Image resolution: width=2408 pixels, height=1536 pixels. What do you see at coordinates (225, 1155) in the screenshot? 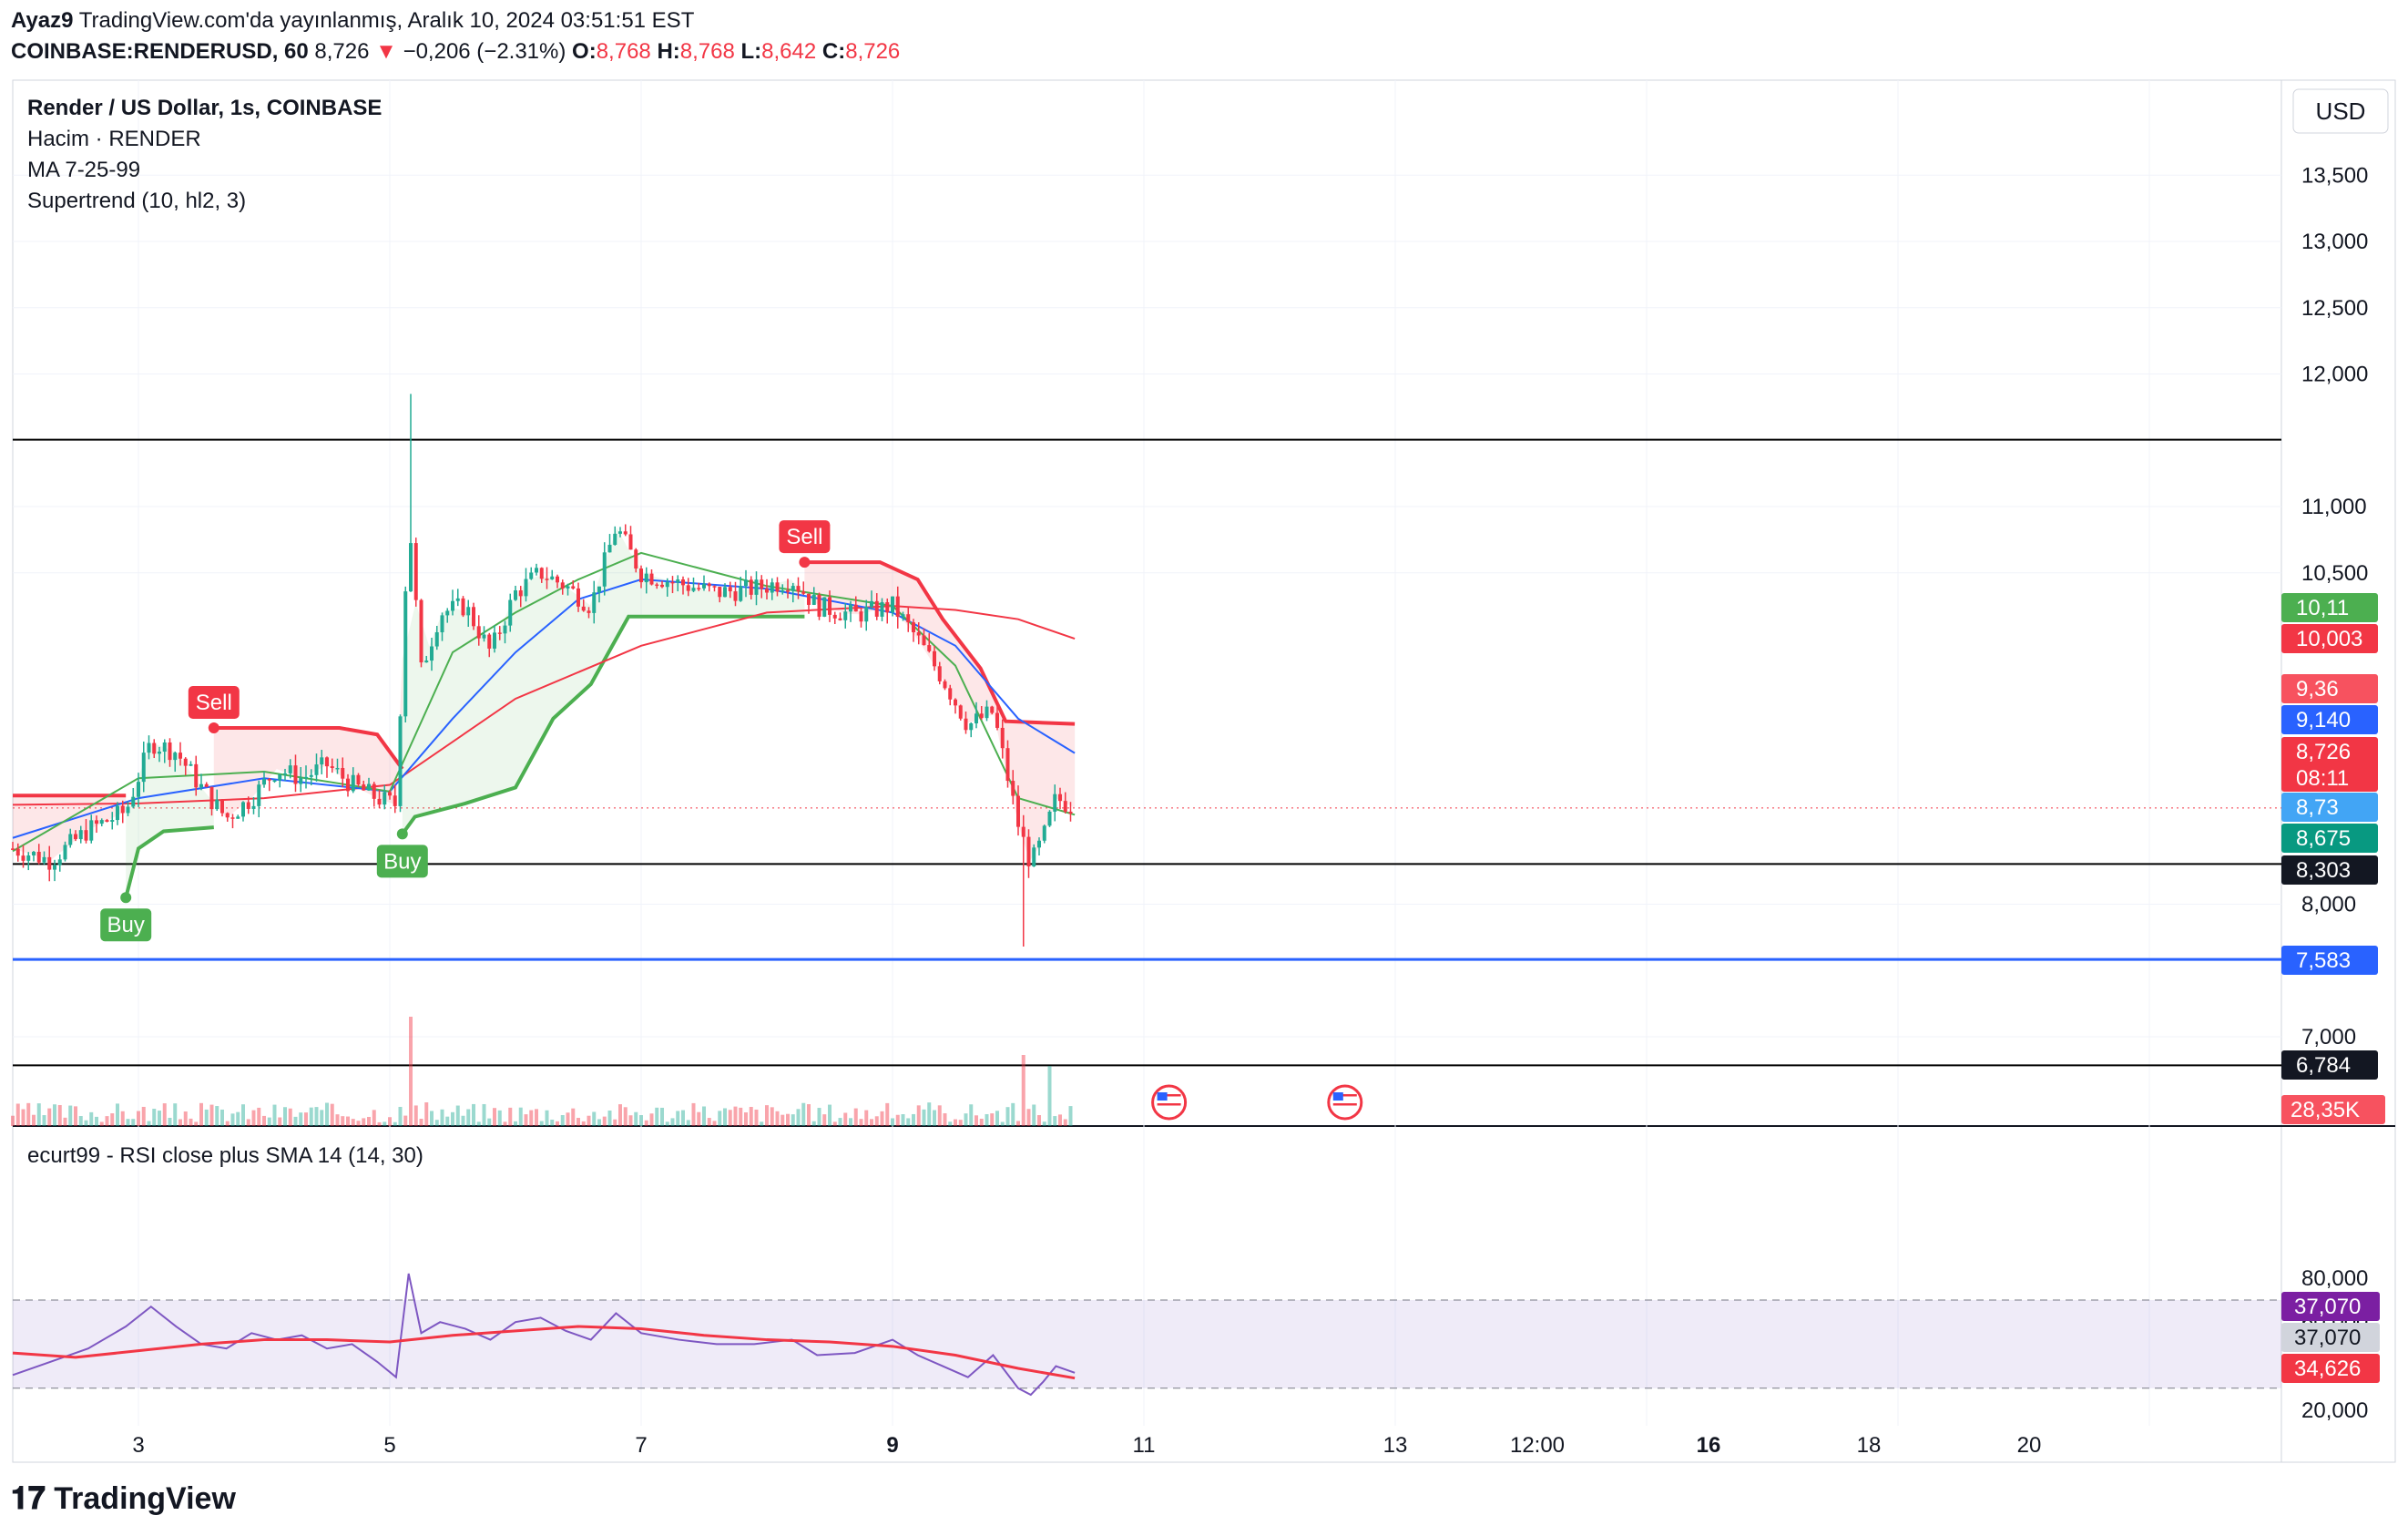
I see `legend-rsi: ecurt99 - RSI close plus SMA 14 (14, 30)` at bounding box center [225, 1155].